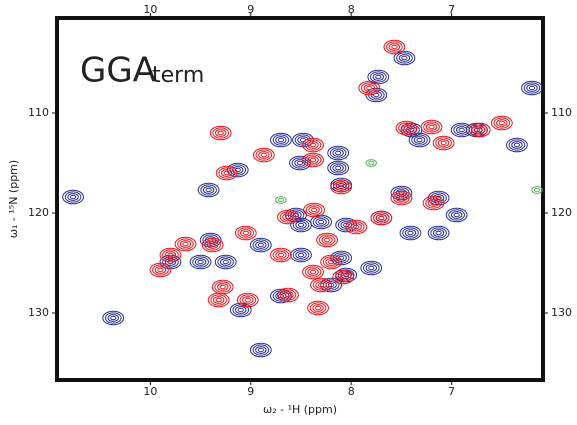 The image size is (577, 425). I want to click on x-tick-label-top: 8, so click(351, 9).